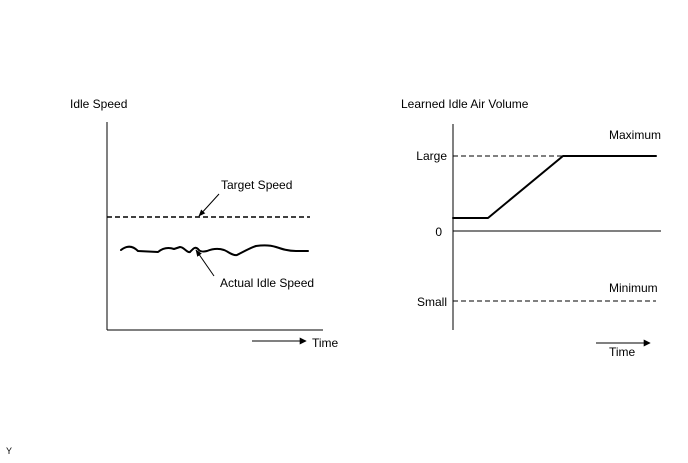  I want to click on time-label-right: Time, so click(622, 352).